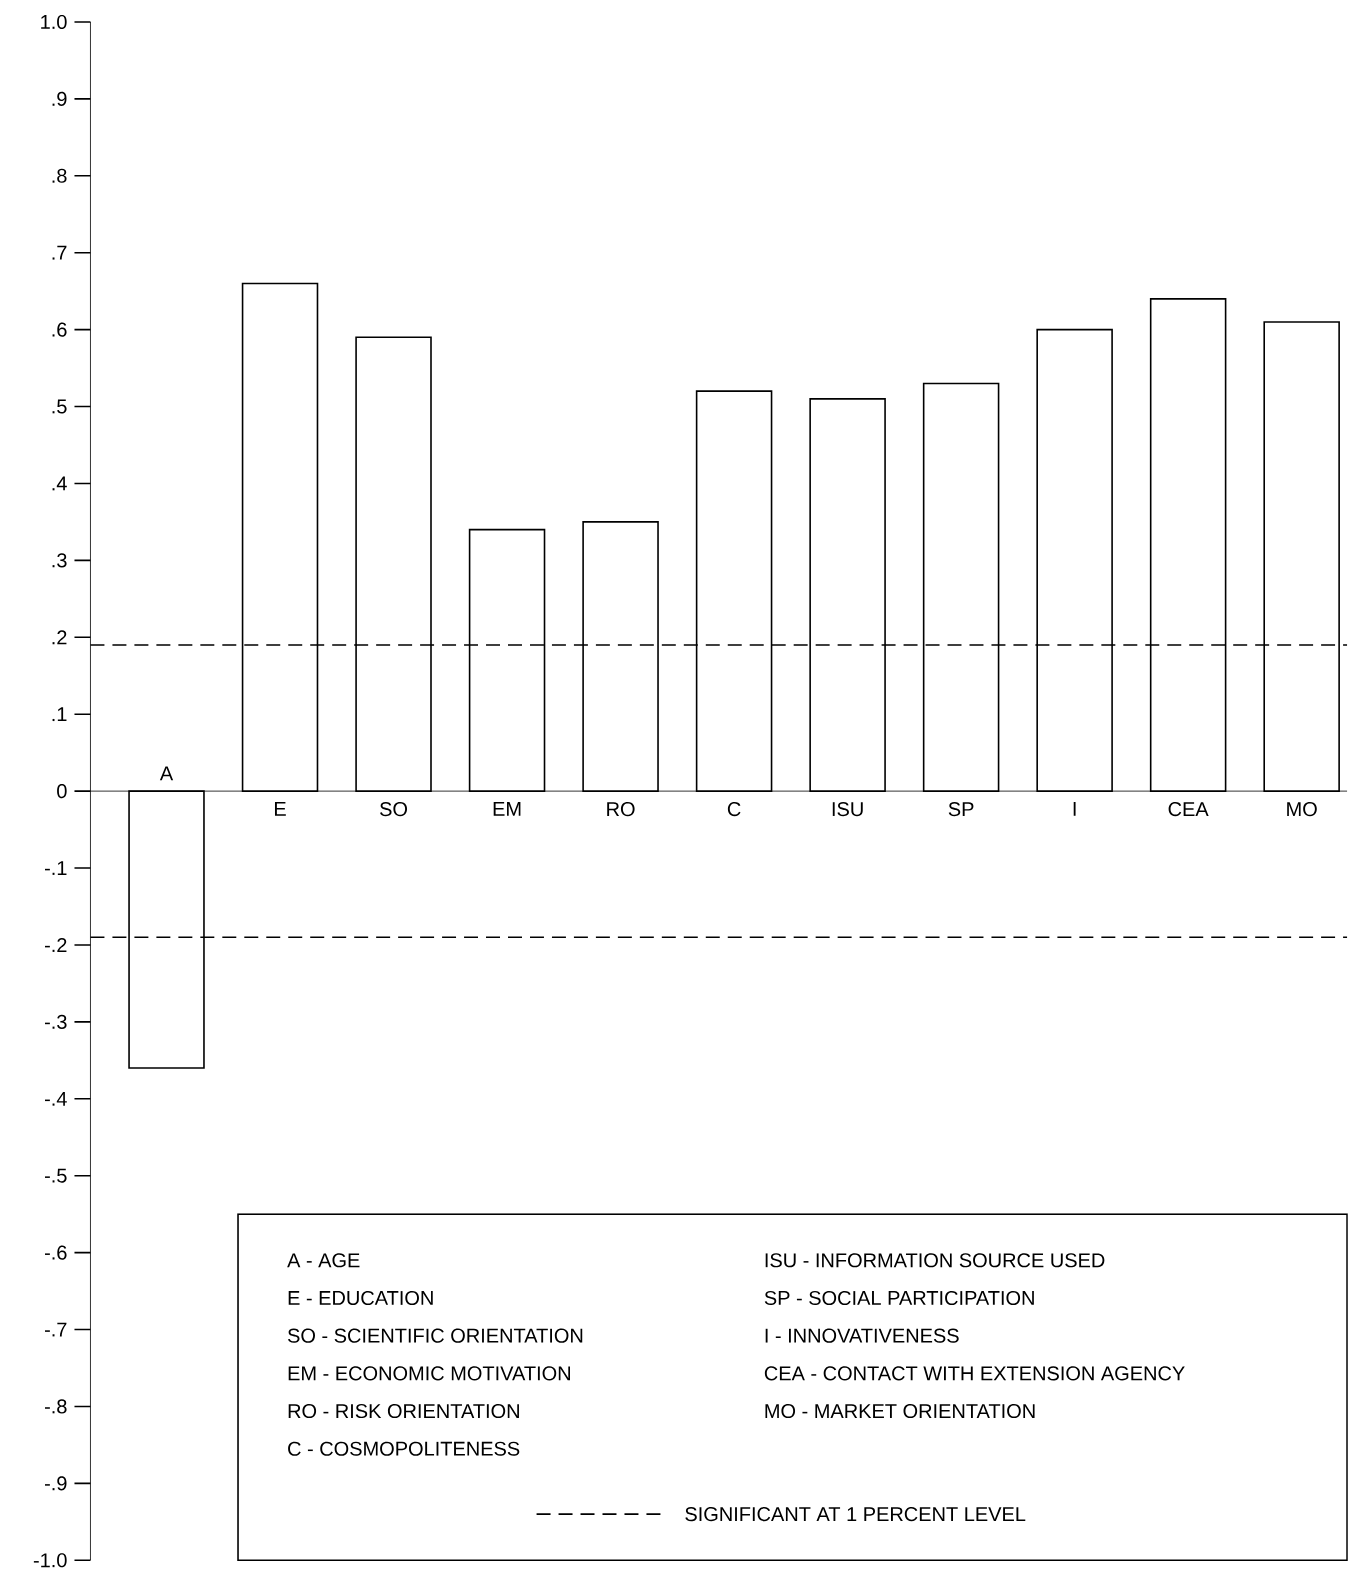 The width and height of the screenshot is (1348, 1574). I want to click on y-tick-label: -.3, so click(56, 1021).